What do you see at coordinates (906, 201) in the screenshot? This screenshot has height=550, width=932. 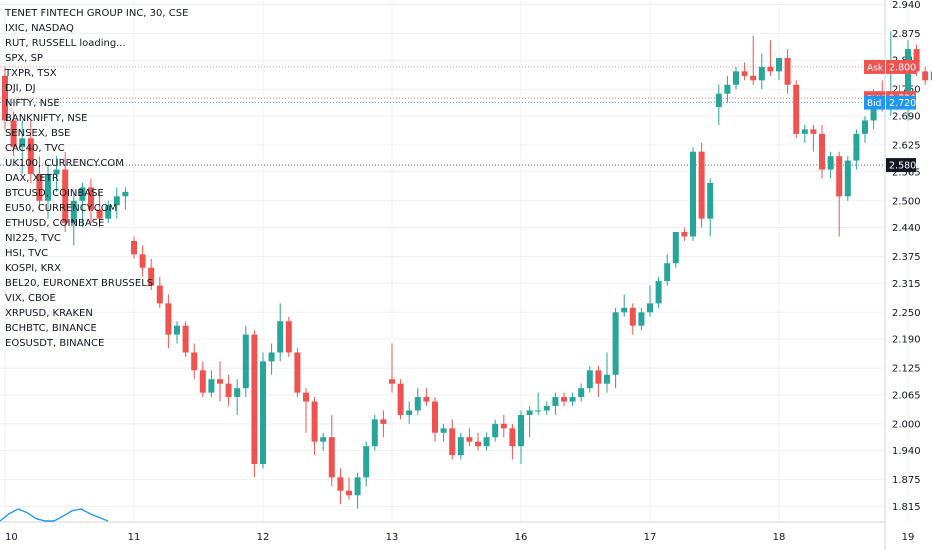 I see `y-tick-label: 2.500` at bounding box center [906, 201].